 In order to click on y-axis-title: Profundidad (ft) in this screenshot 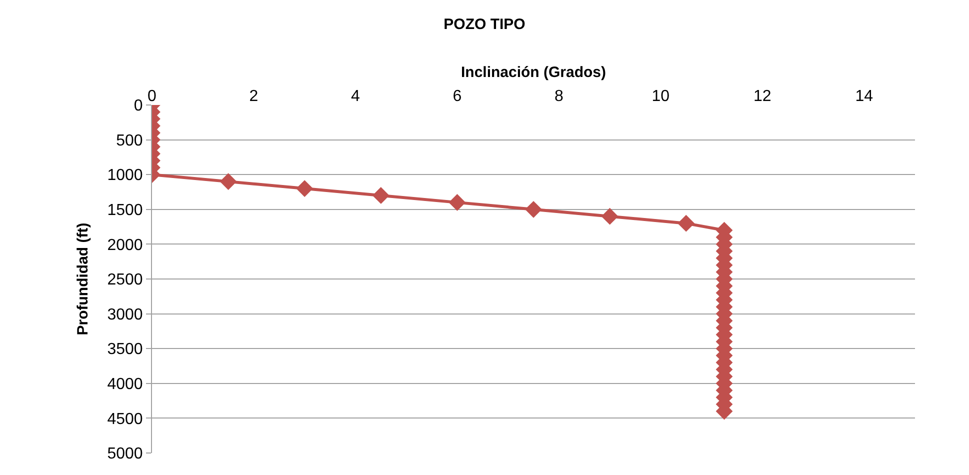, I will do `click(83, 279)`.